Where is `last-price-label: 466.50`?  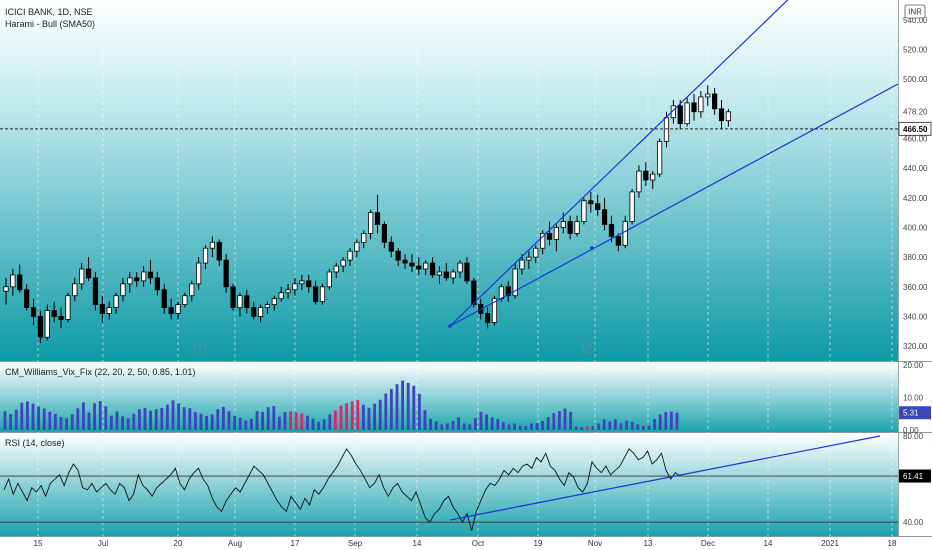
last-price-label: 466.50 is located at coordinates (915, 129).